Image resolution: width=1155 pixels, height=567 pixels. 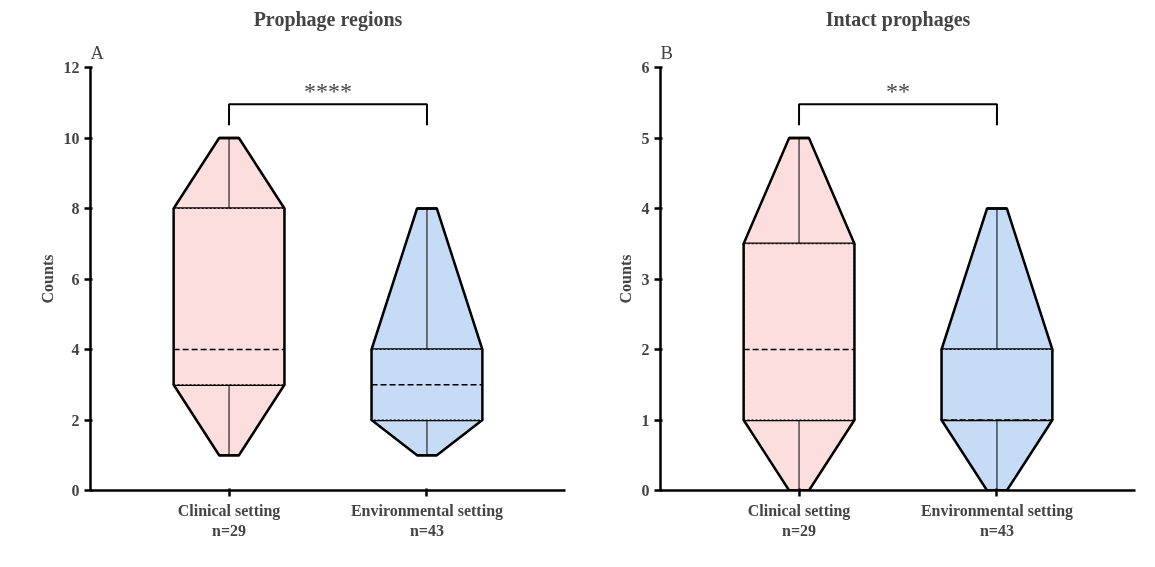 I want to click on y-tick-label: 1, so click(x=645, y=420).